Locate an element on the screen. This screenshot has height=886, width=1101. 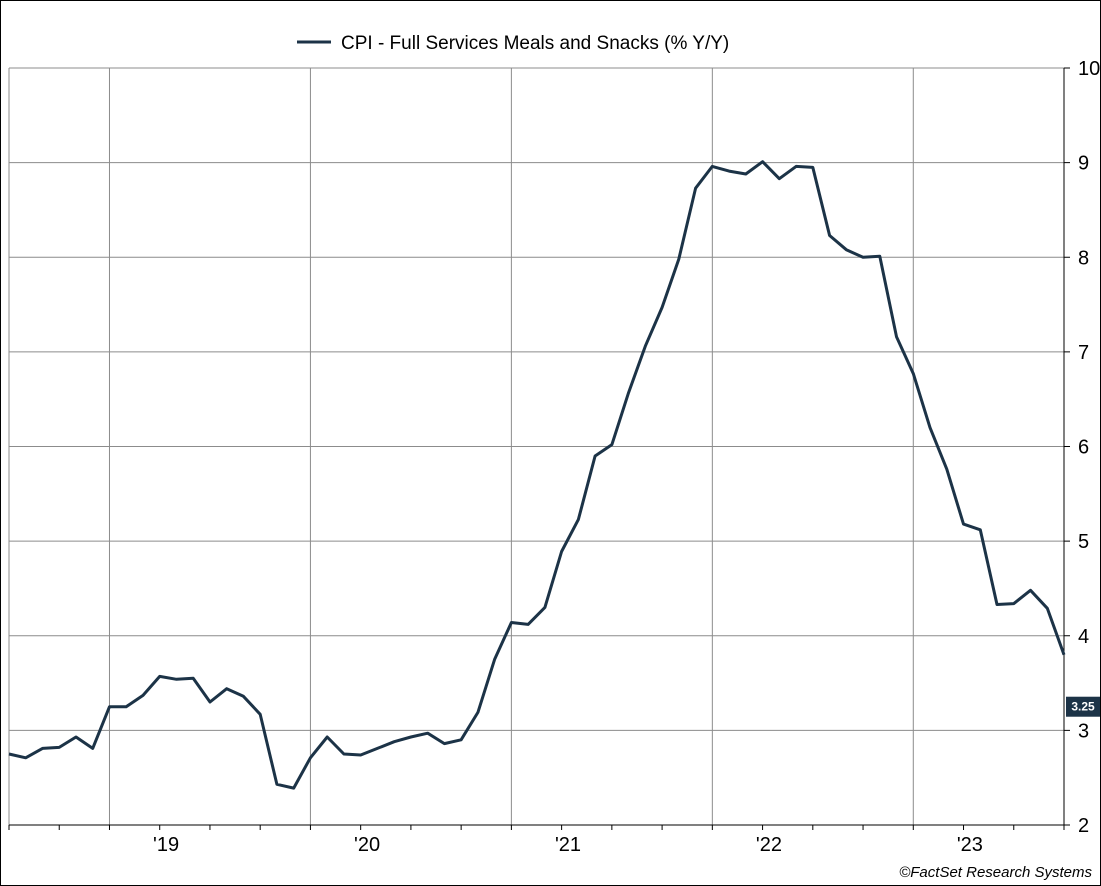
y-tick-label: 6 is located at coordinates (1083, 448).